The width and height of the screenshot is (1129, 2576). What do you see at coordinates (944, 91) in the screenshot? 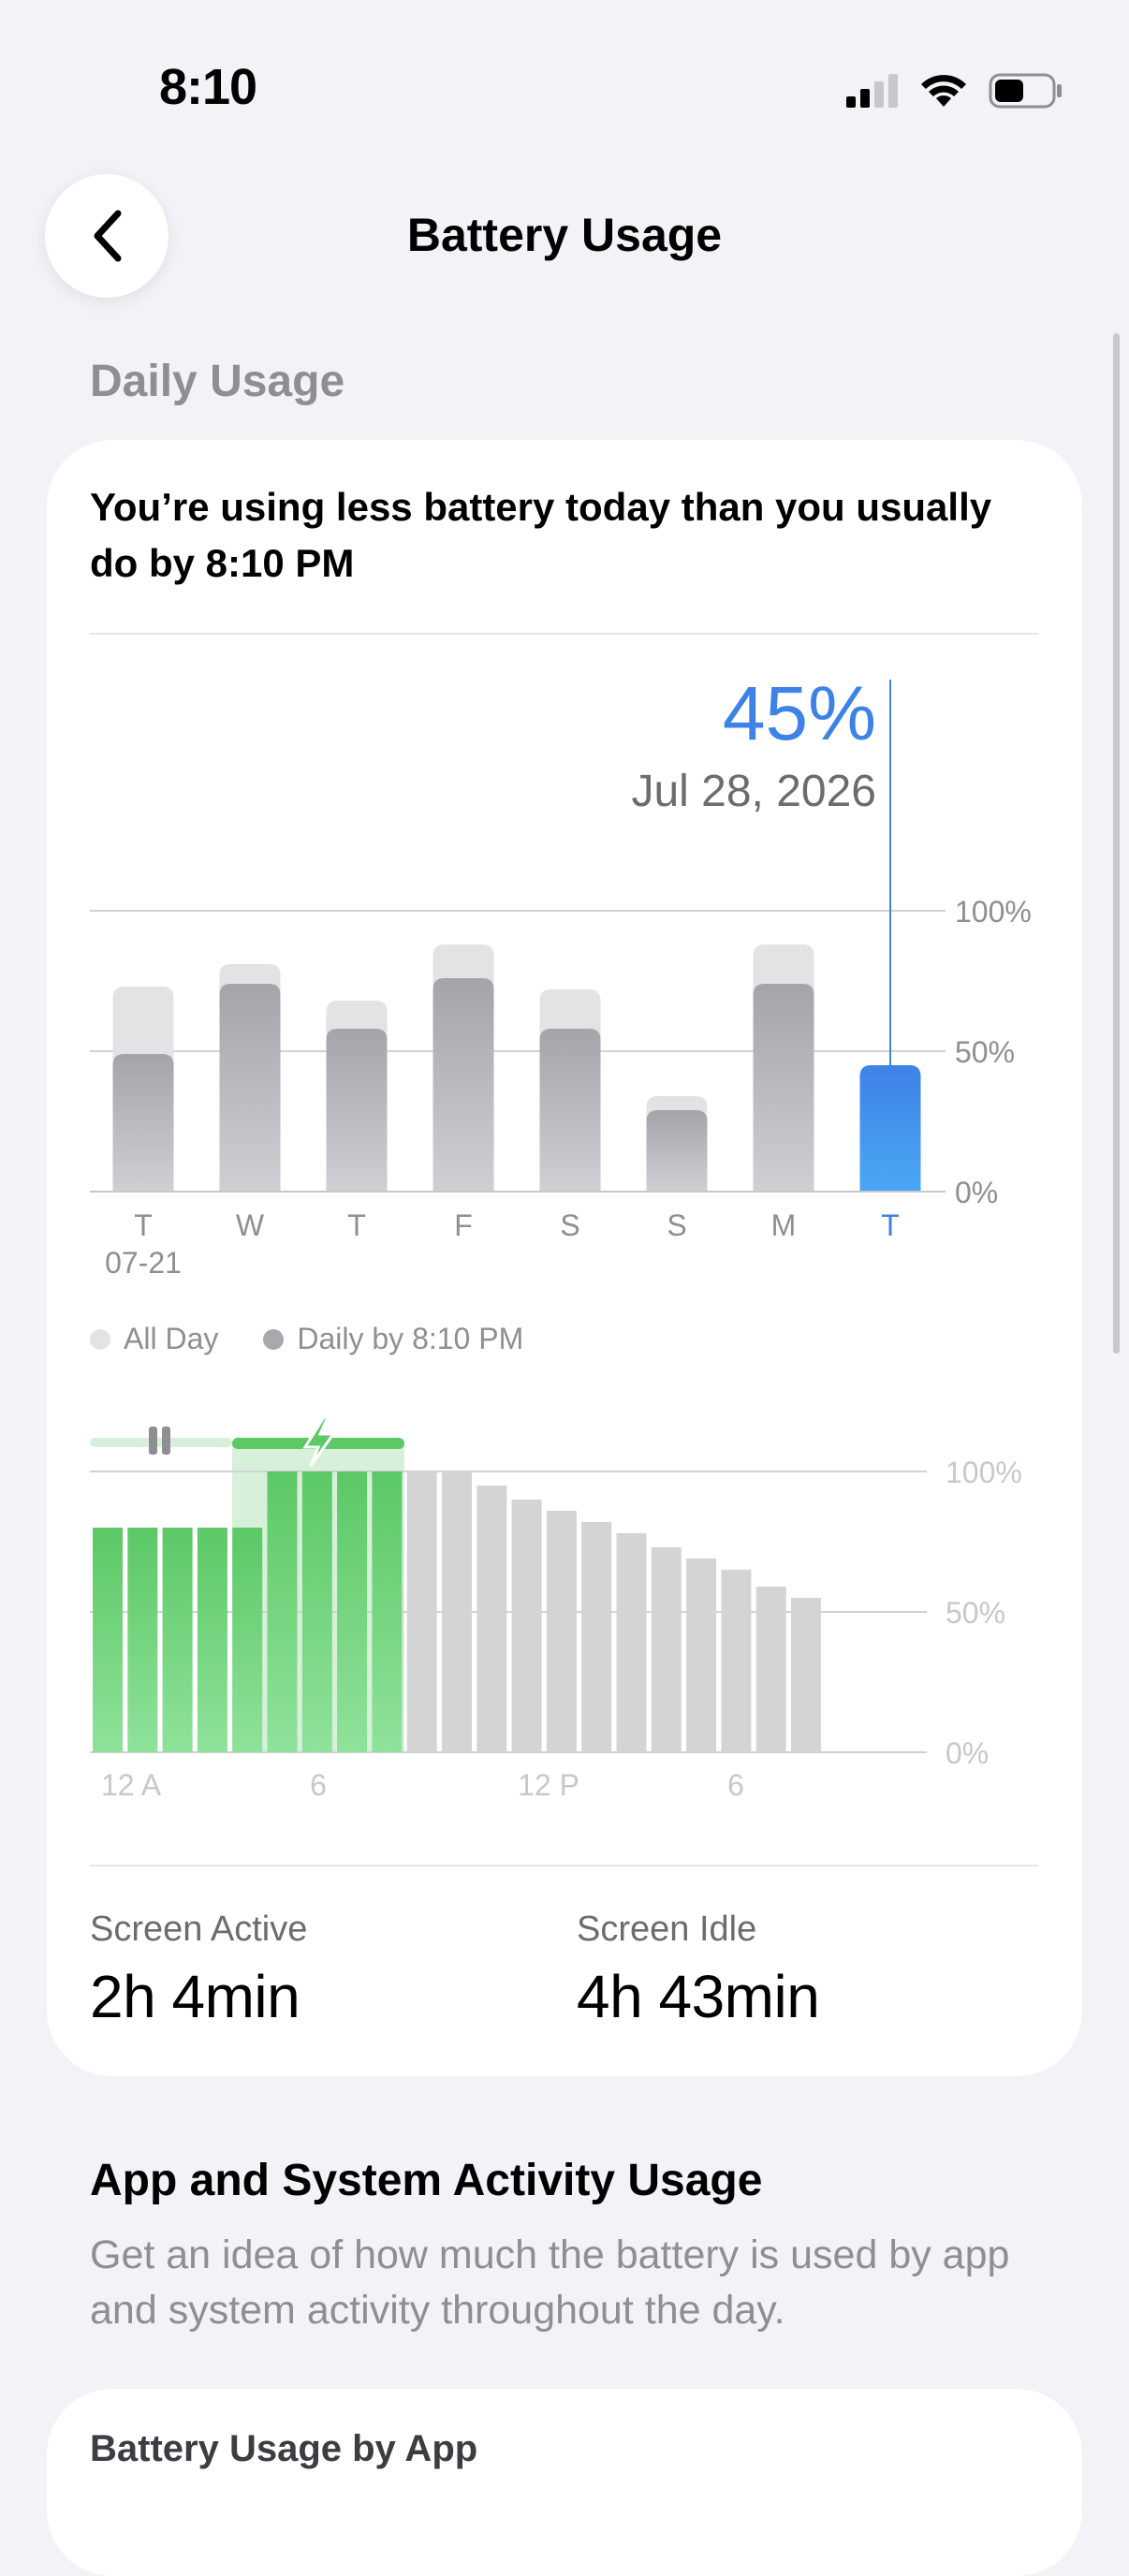
I see `wifi-icon` at bounding box center [944, 91].